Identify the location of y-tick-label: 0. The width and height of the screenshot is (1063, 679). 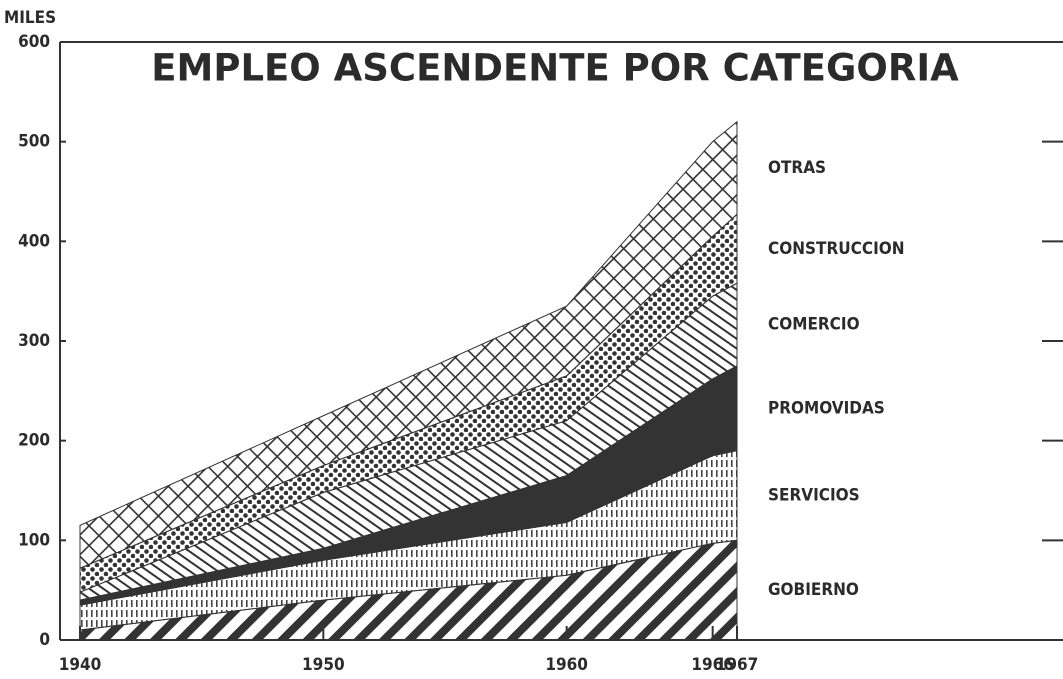
(44, 640).